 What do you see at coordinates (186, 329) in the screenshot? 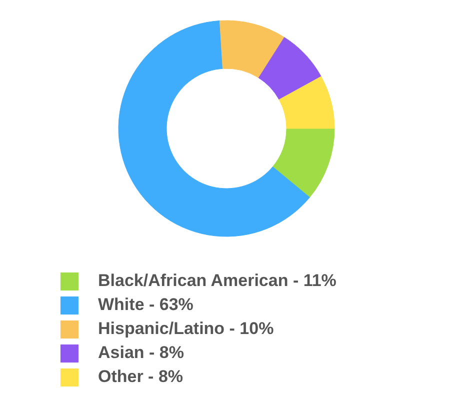
I see `legend-label: Hispanic/Latino - 10%` at bounding box center [186, 329].